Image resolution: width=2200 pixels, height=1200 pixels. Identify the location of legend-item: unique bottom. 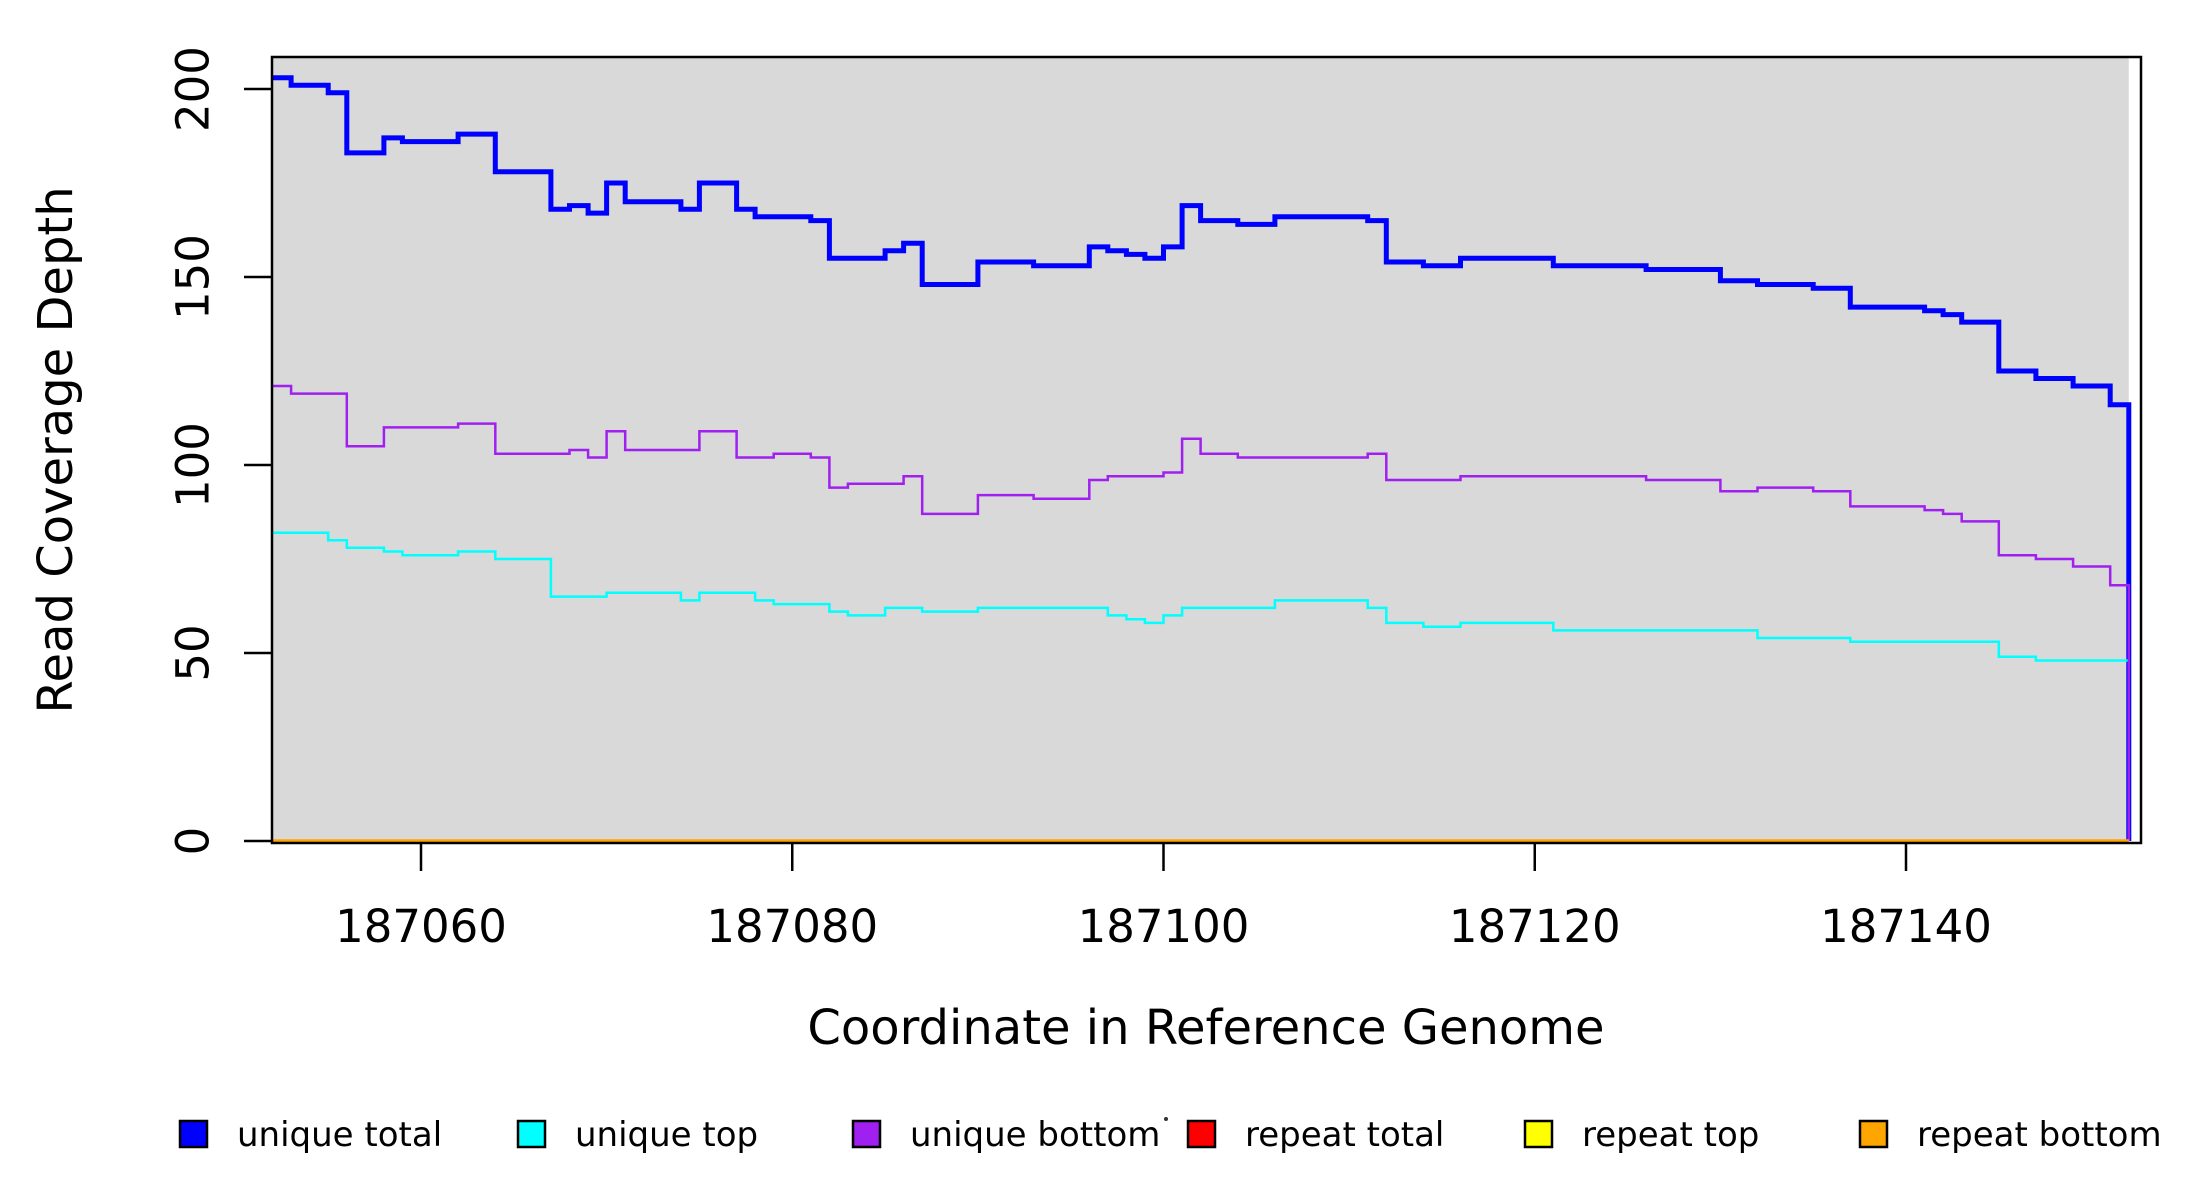
(1005, 1135).